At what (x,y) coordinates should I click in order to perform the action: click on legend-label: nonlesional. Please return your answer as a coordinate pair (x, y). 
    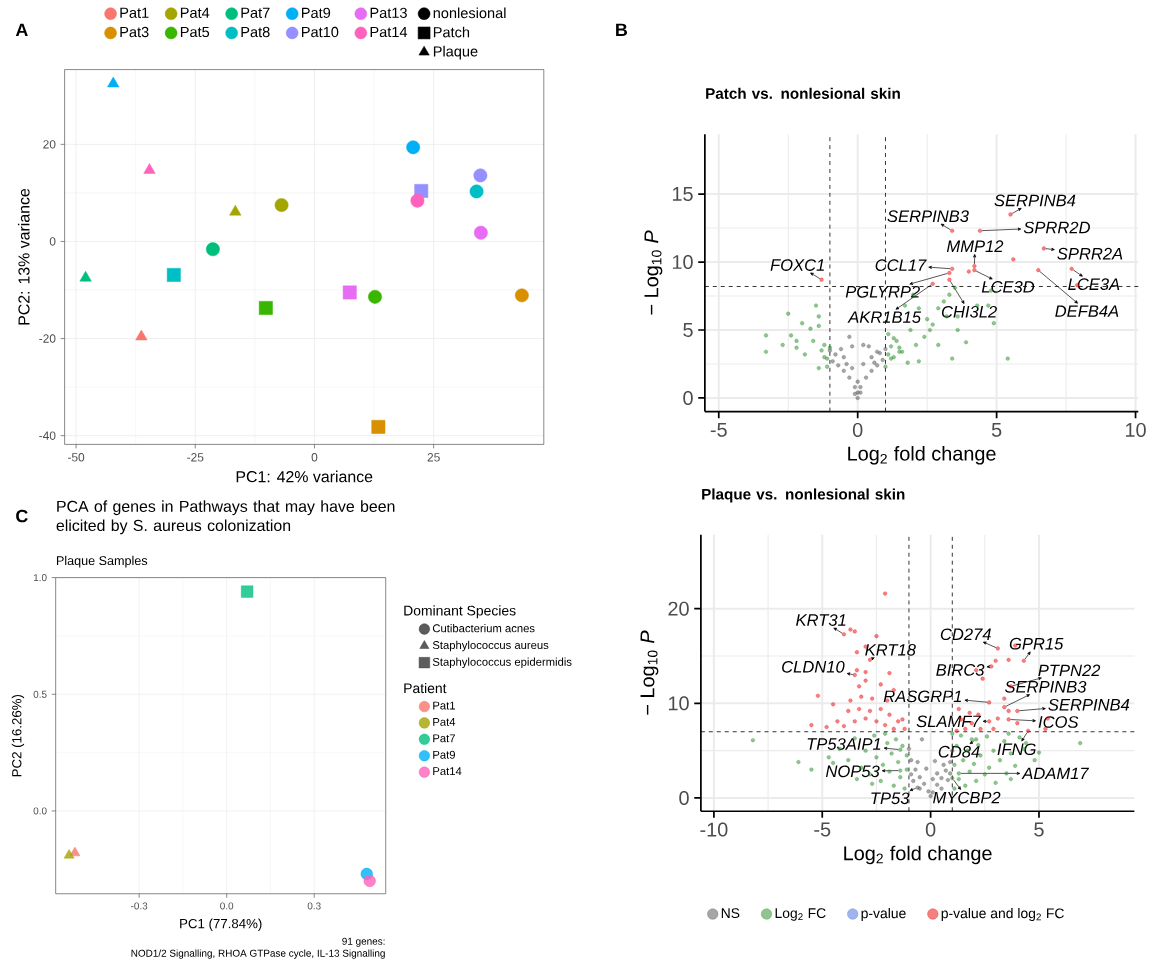
    Looking at the image, I should click on (469, 13).